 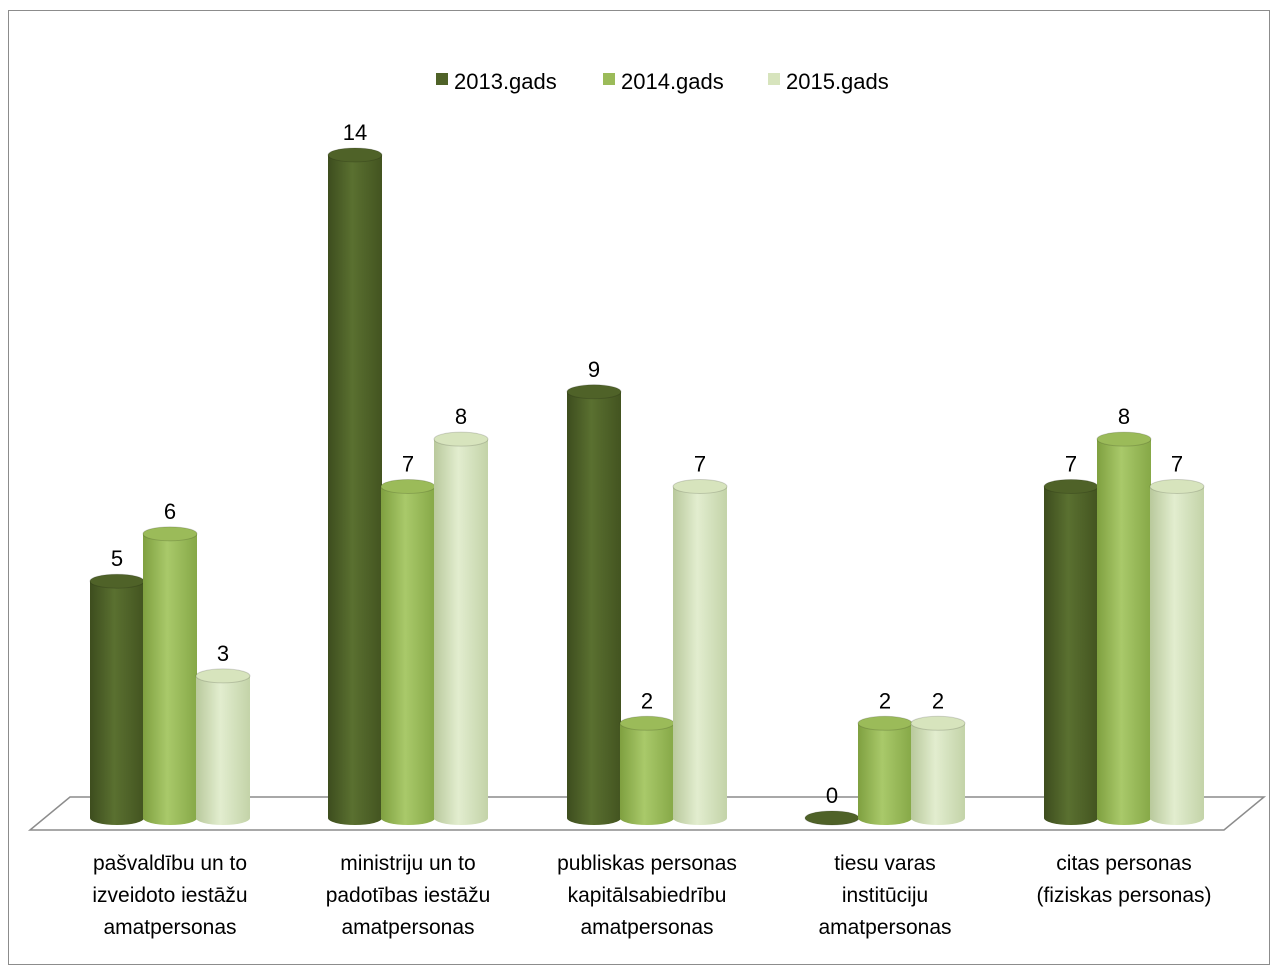 I want to click on bar-2014.gads-4, so click(x=1124, y=628).